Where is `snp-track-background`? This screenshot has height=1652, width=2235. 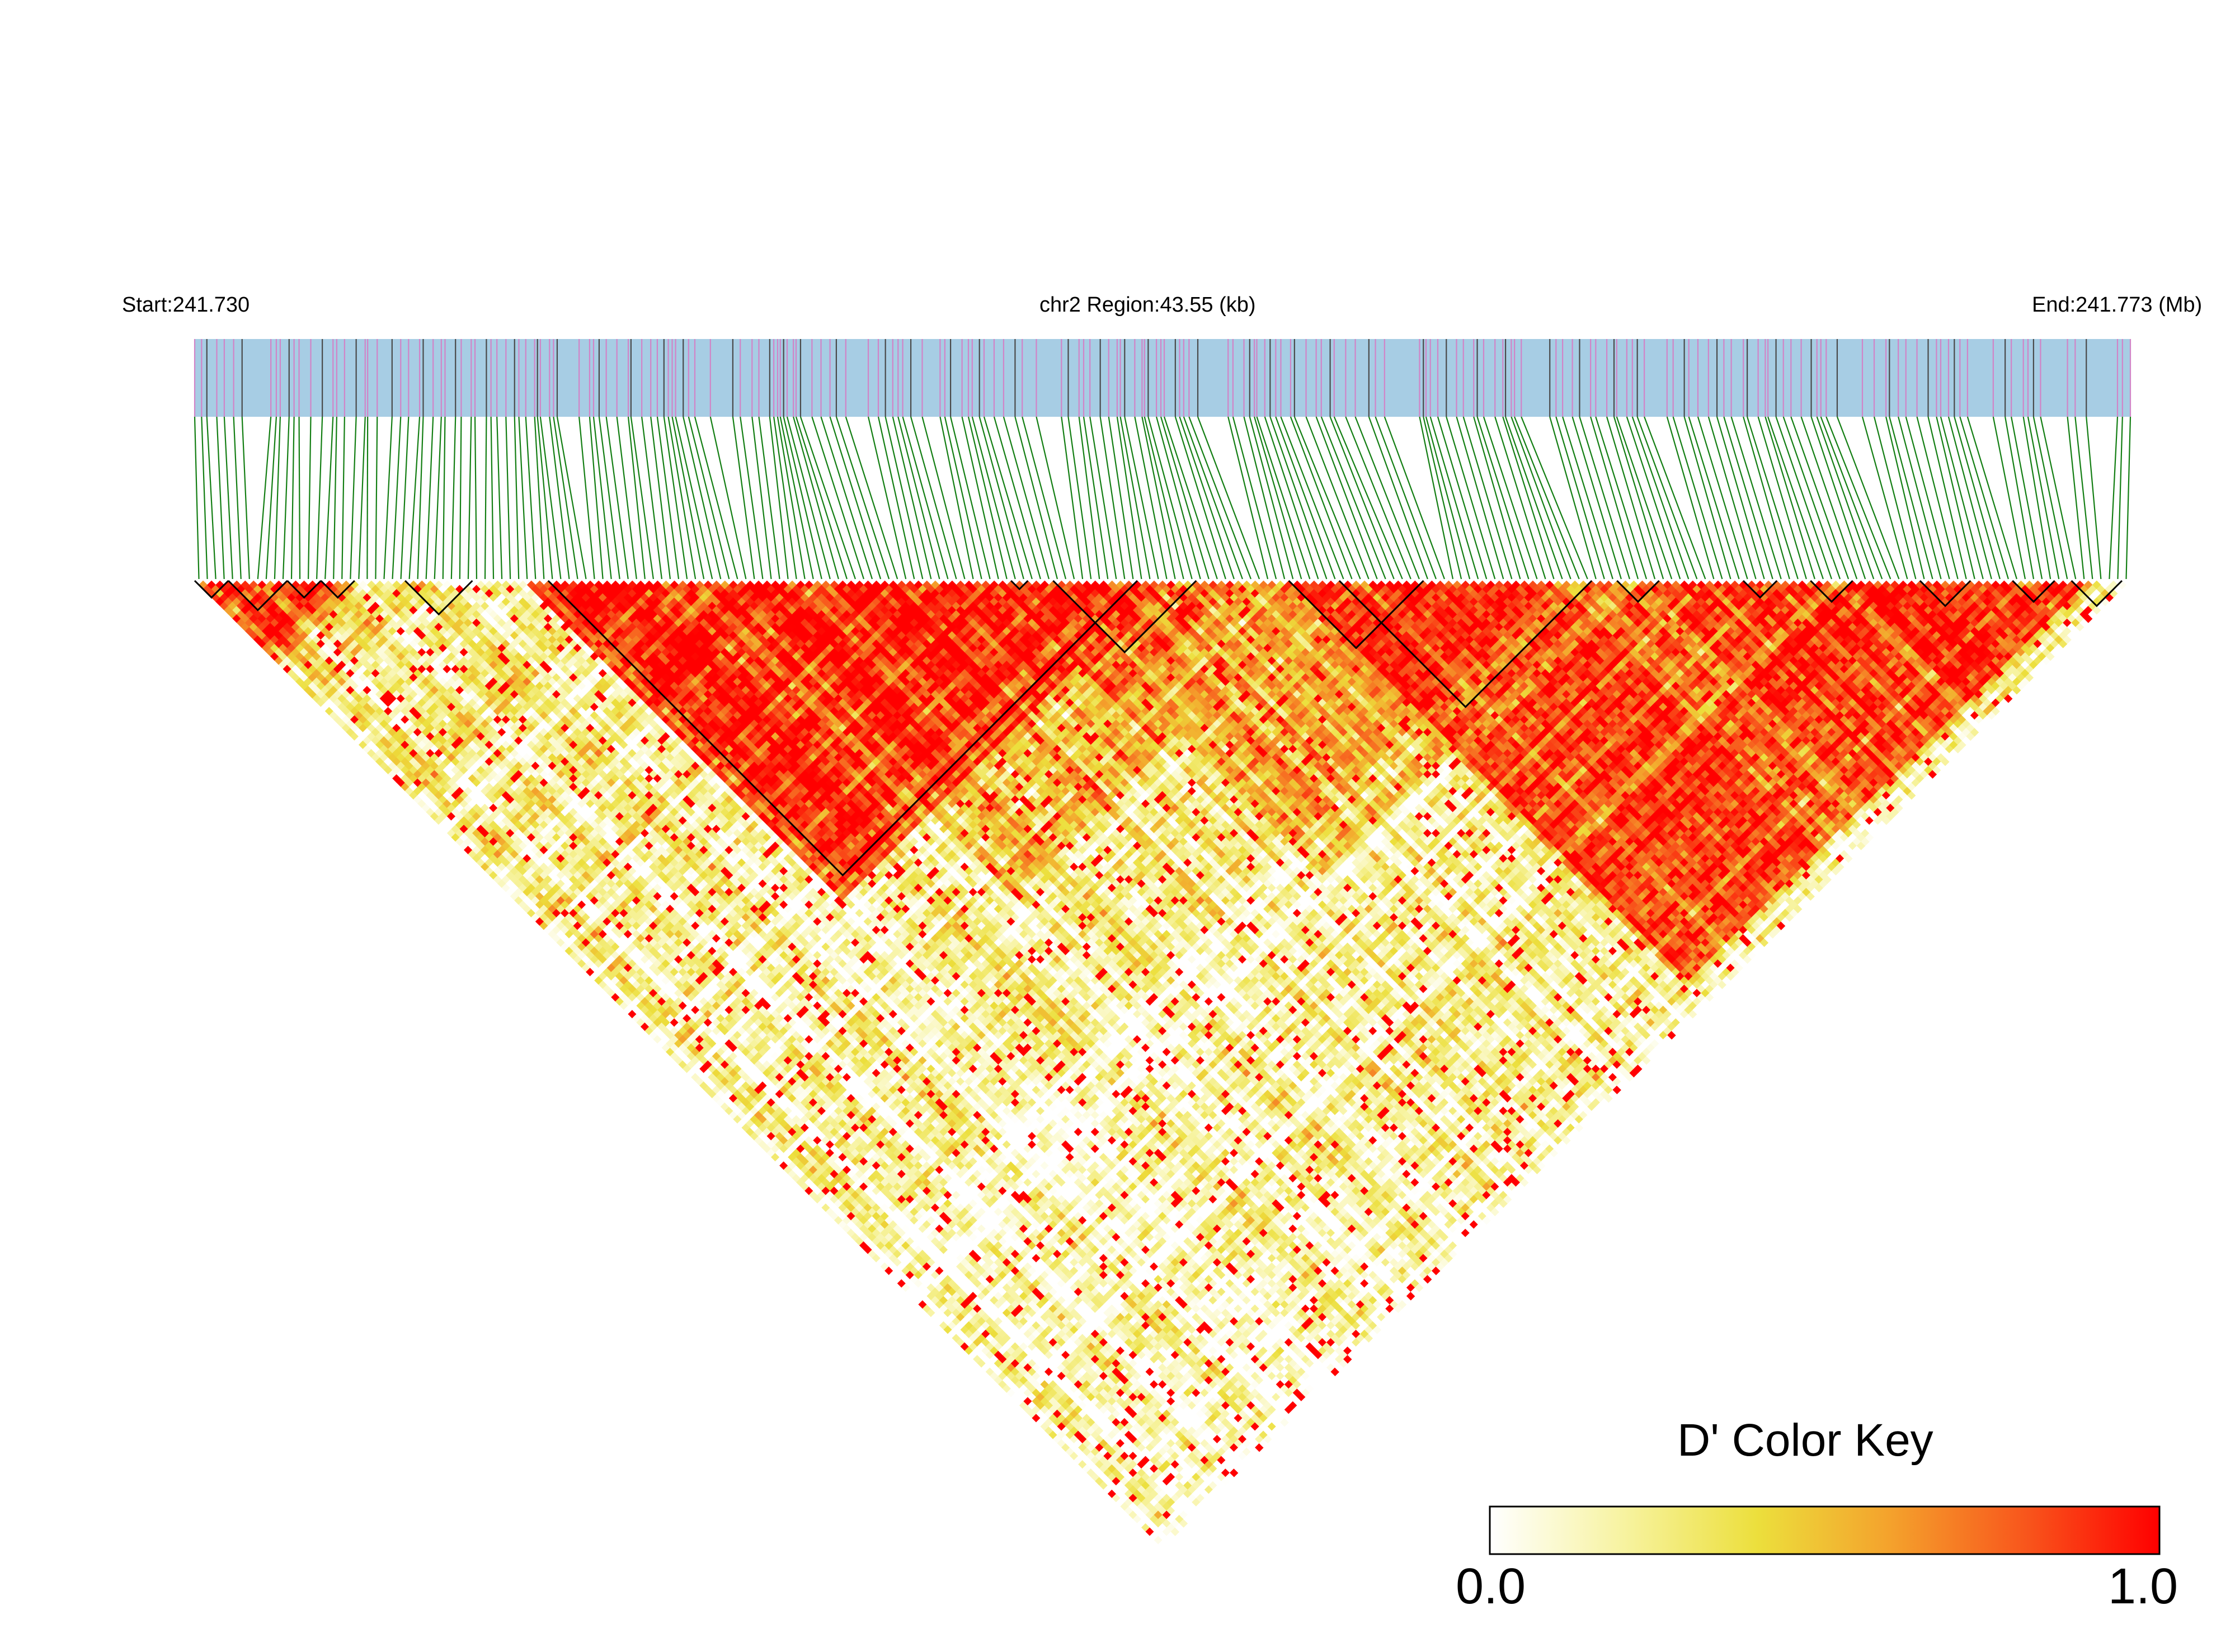
snp-track-background is located at coordinates (1162, 378).